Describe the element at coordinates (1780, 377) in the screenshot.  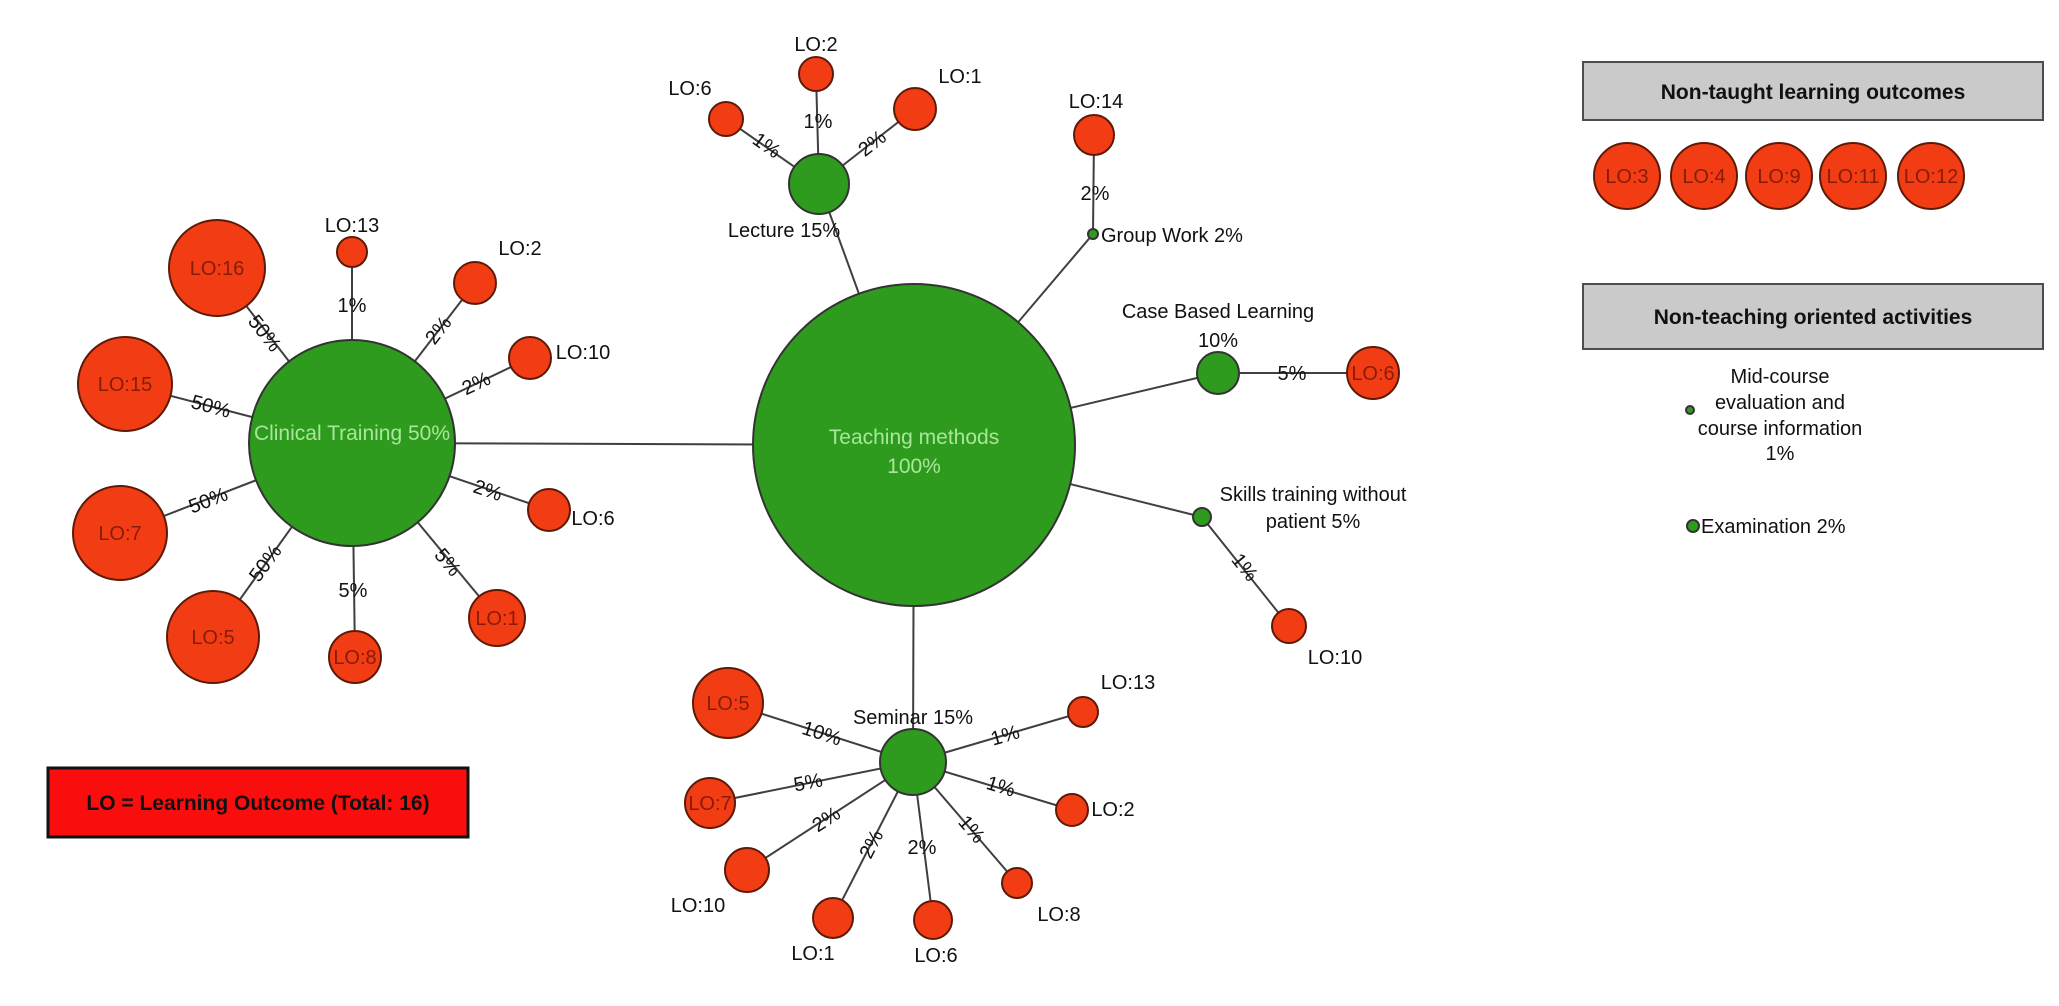
I see `mid-course-label-line1: Mid-course` at that location.